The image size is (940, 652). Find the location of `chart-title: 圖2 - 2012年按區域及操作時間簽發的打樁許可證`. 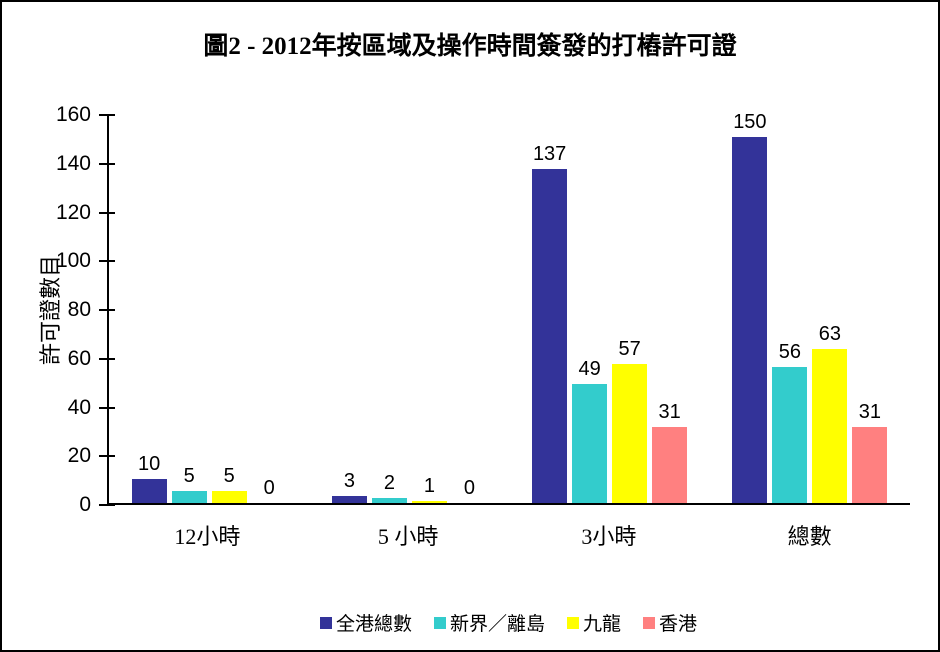

chart-title: 圖2 - 2012年按區域及操作時間簽發的打樁許可證 is located at coordinates (470, 46).